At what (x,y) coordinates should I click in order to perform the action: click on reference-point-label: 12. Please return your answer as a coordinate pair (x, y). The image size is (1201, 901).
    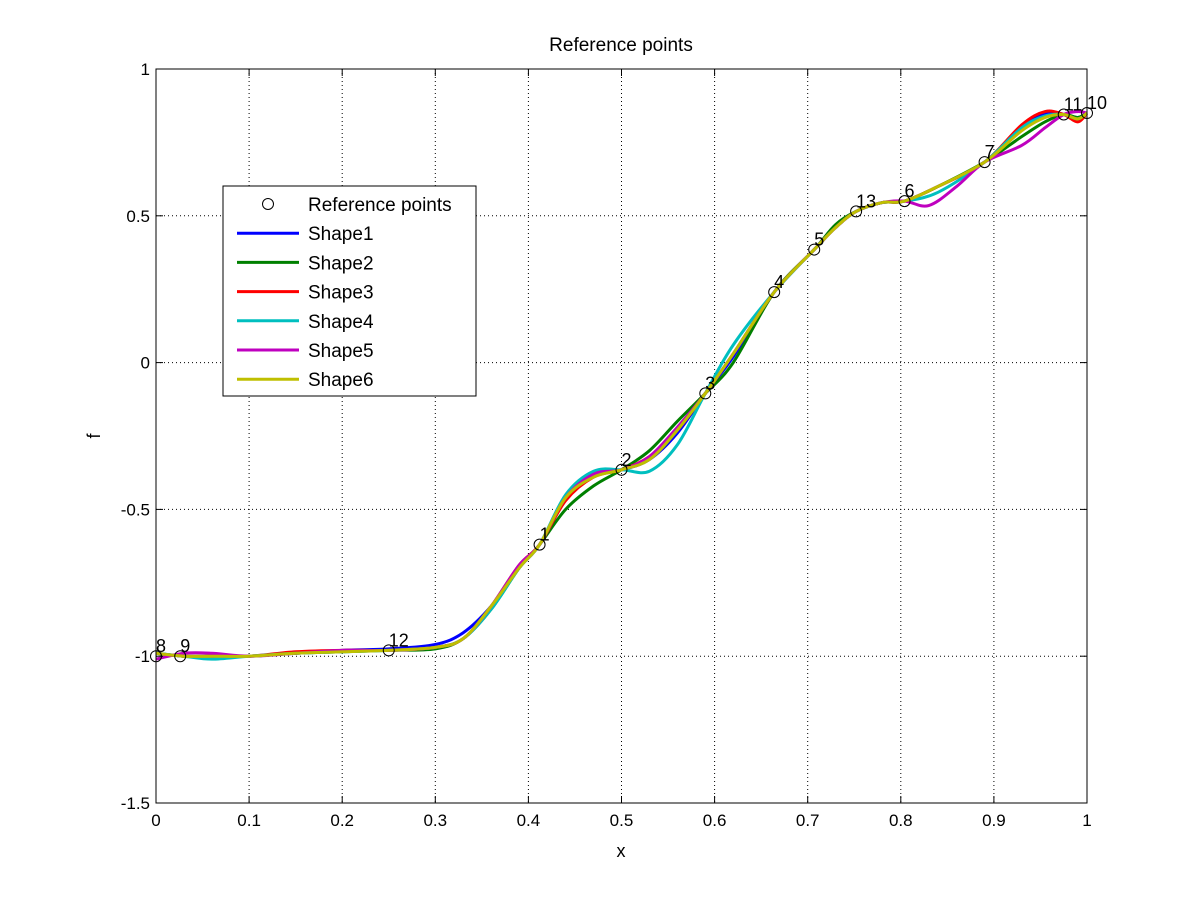
    Looking at the image, I should click on (399, 640).